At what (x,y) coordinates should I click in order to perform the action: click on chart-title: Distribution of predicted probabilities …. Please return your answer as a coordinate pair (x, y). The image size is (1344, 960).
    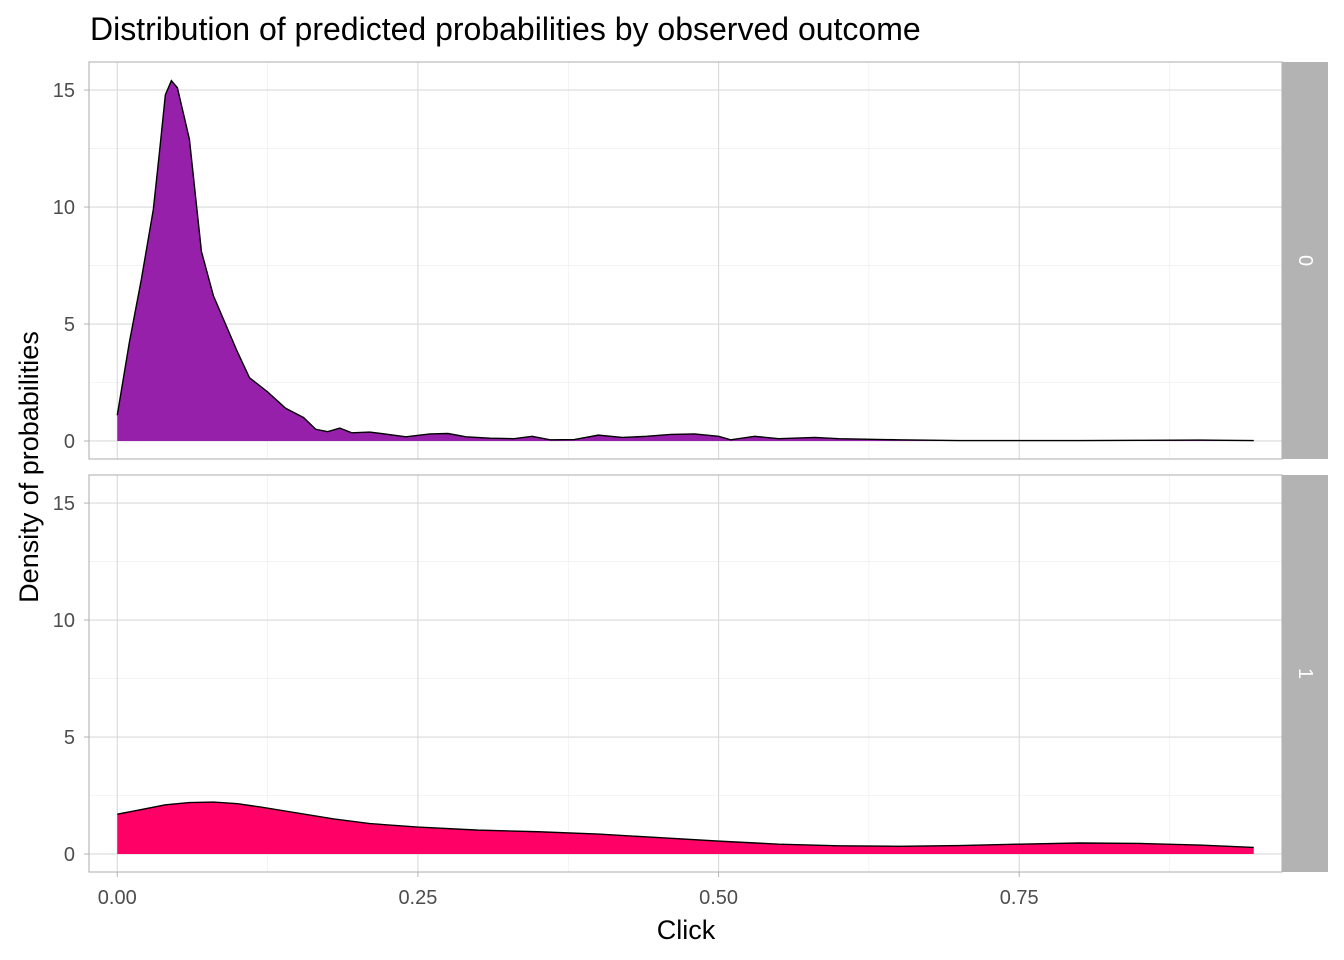
    Looking at the image, I should click on (505, 29).